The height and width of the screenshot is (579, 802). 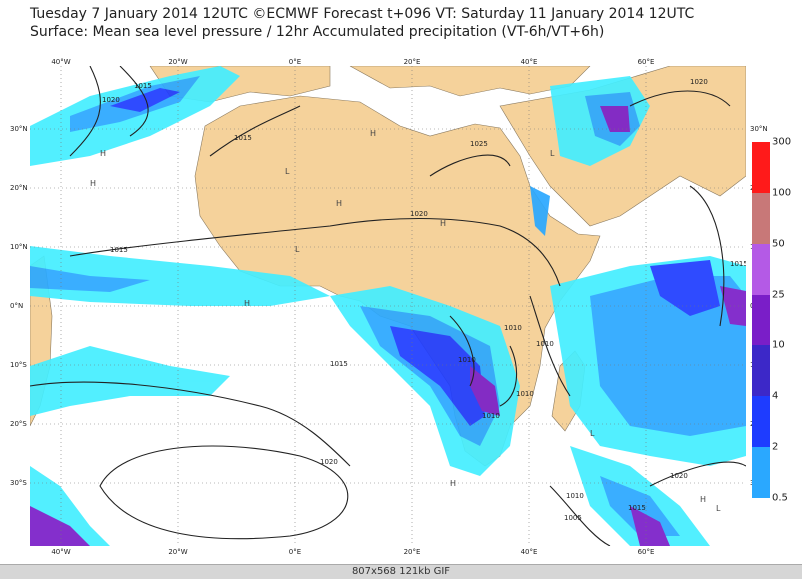 What do you see at coordinates (90, 279) in the screenshot?
I see `precip-tropical-atlantic-core` at bounding box center [90, 279].